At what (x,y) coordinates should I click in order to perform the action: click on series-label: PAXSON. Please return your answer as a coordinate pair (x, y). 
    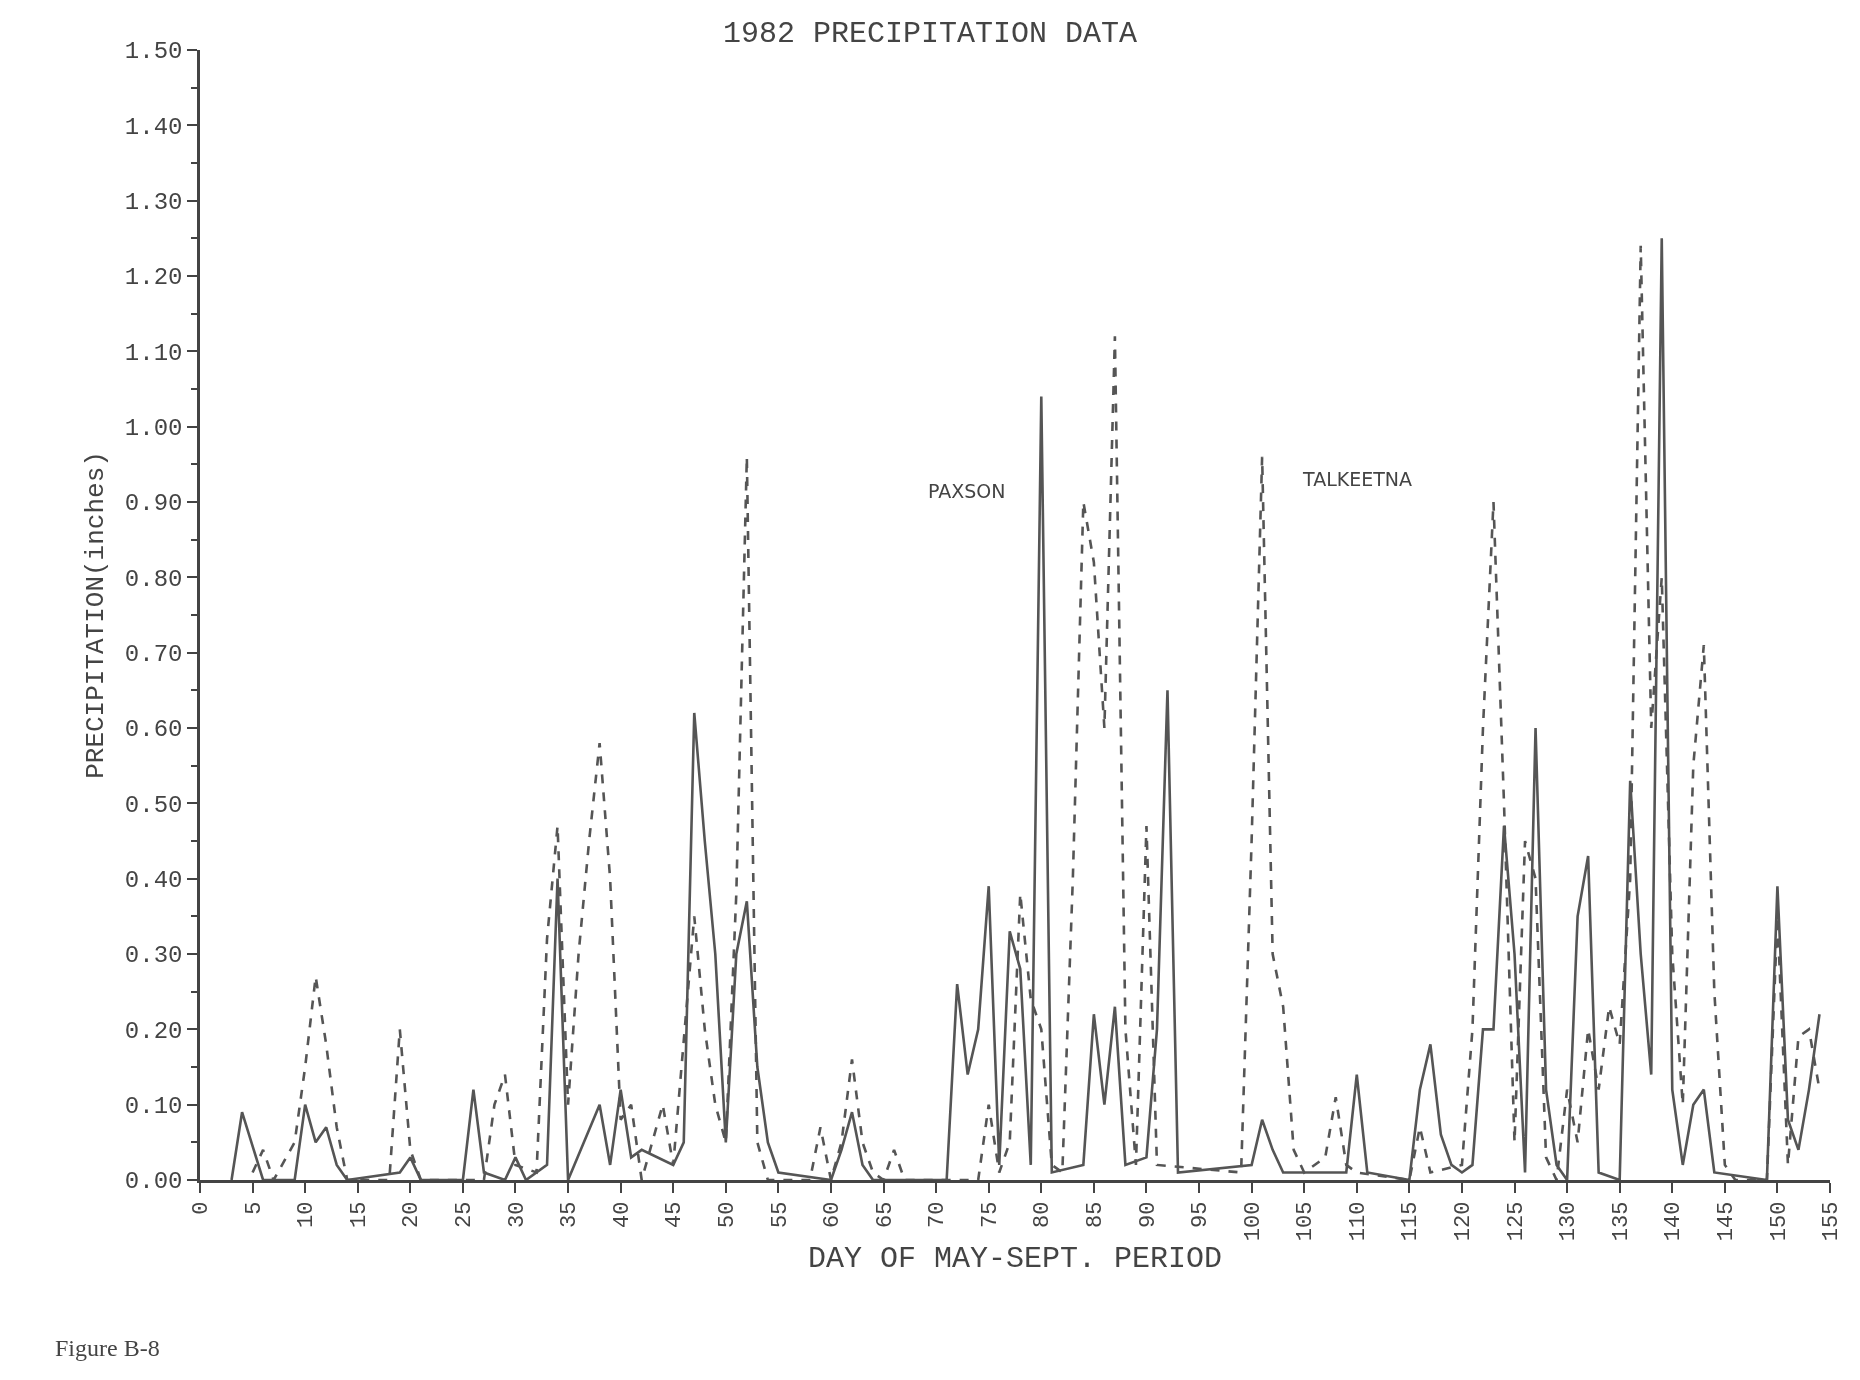
    Looking at the image, I should click on (967, 491).